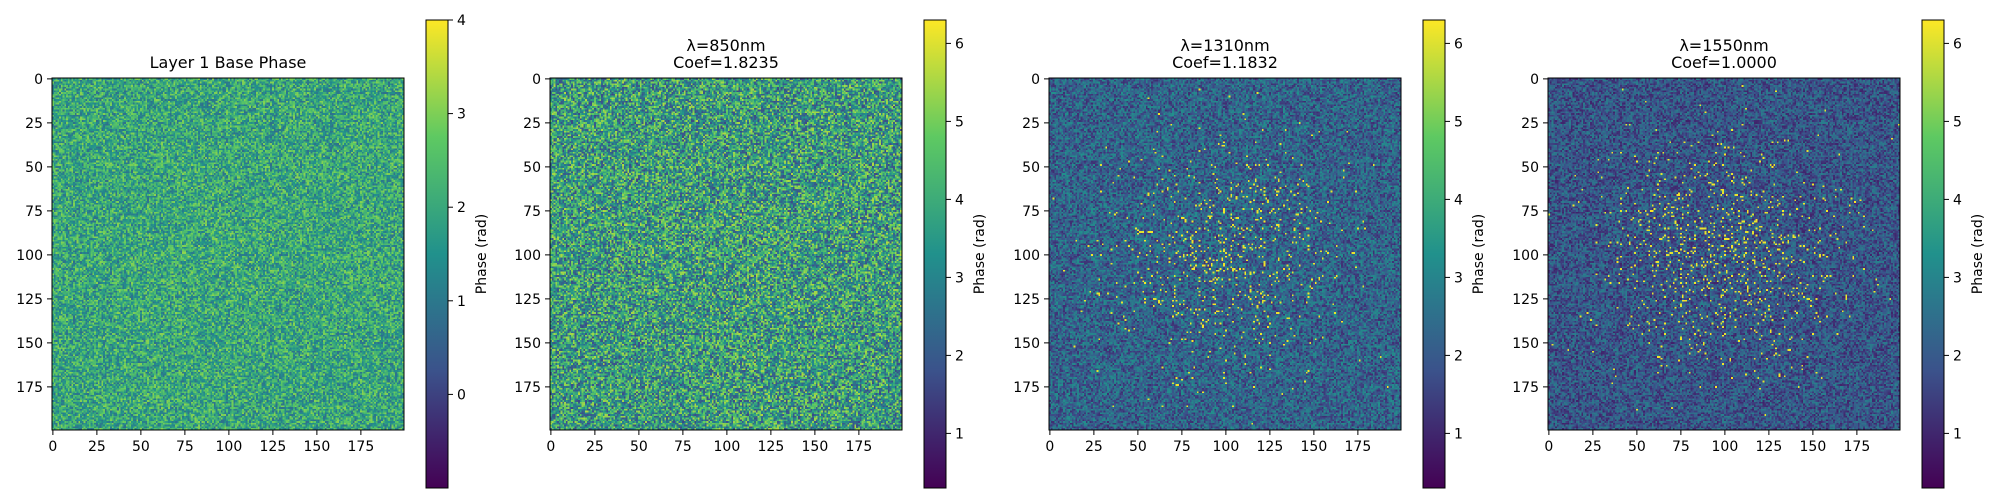  What do you see at coordinates (1225, 62) in the screenshot?
I see `panel-title: Coef=1.1832` at bounding box center [1225, 62].